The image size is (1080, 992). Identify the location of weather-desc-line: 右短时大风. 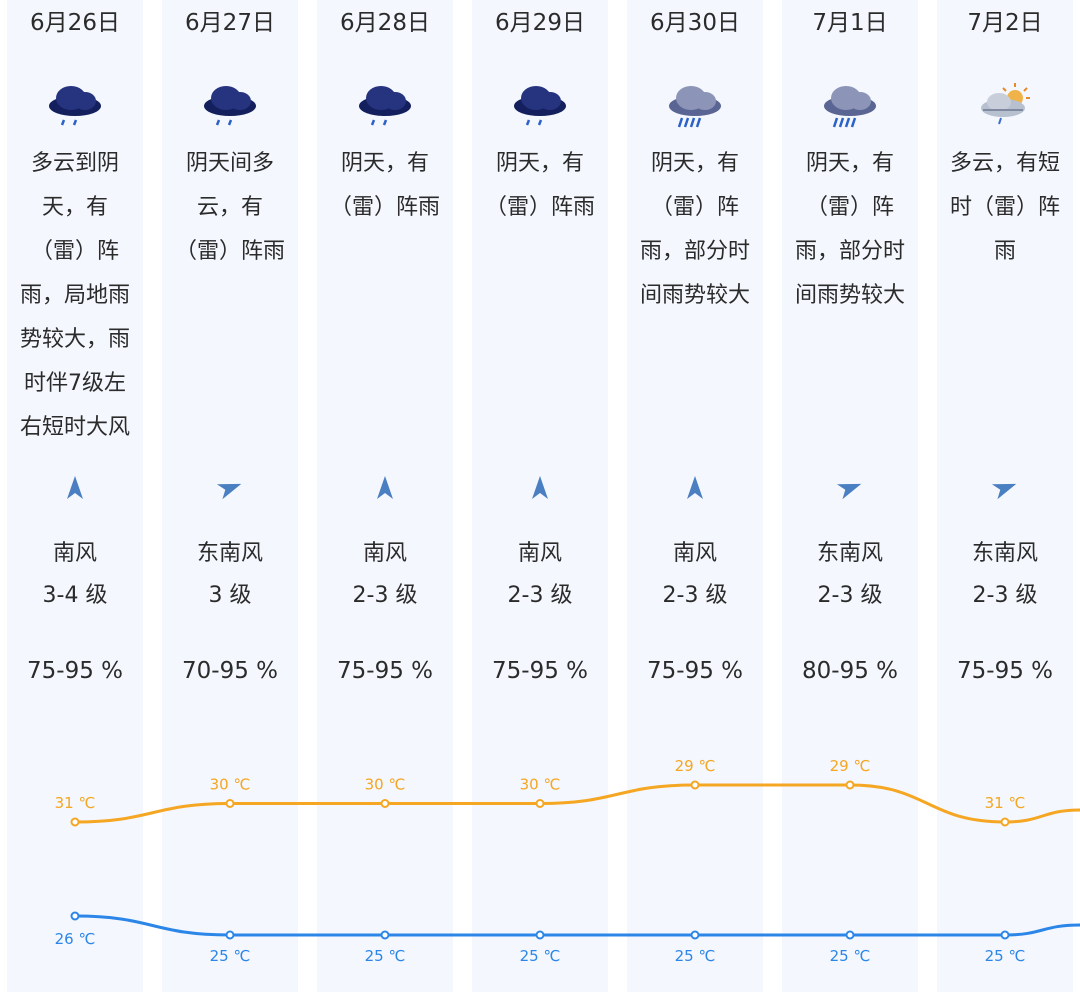
(74, 427).